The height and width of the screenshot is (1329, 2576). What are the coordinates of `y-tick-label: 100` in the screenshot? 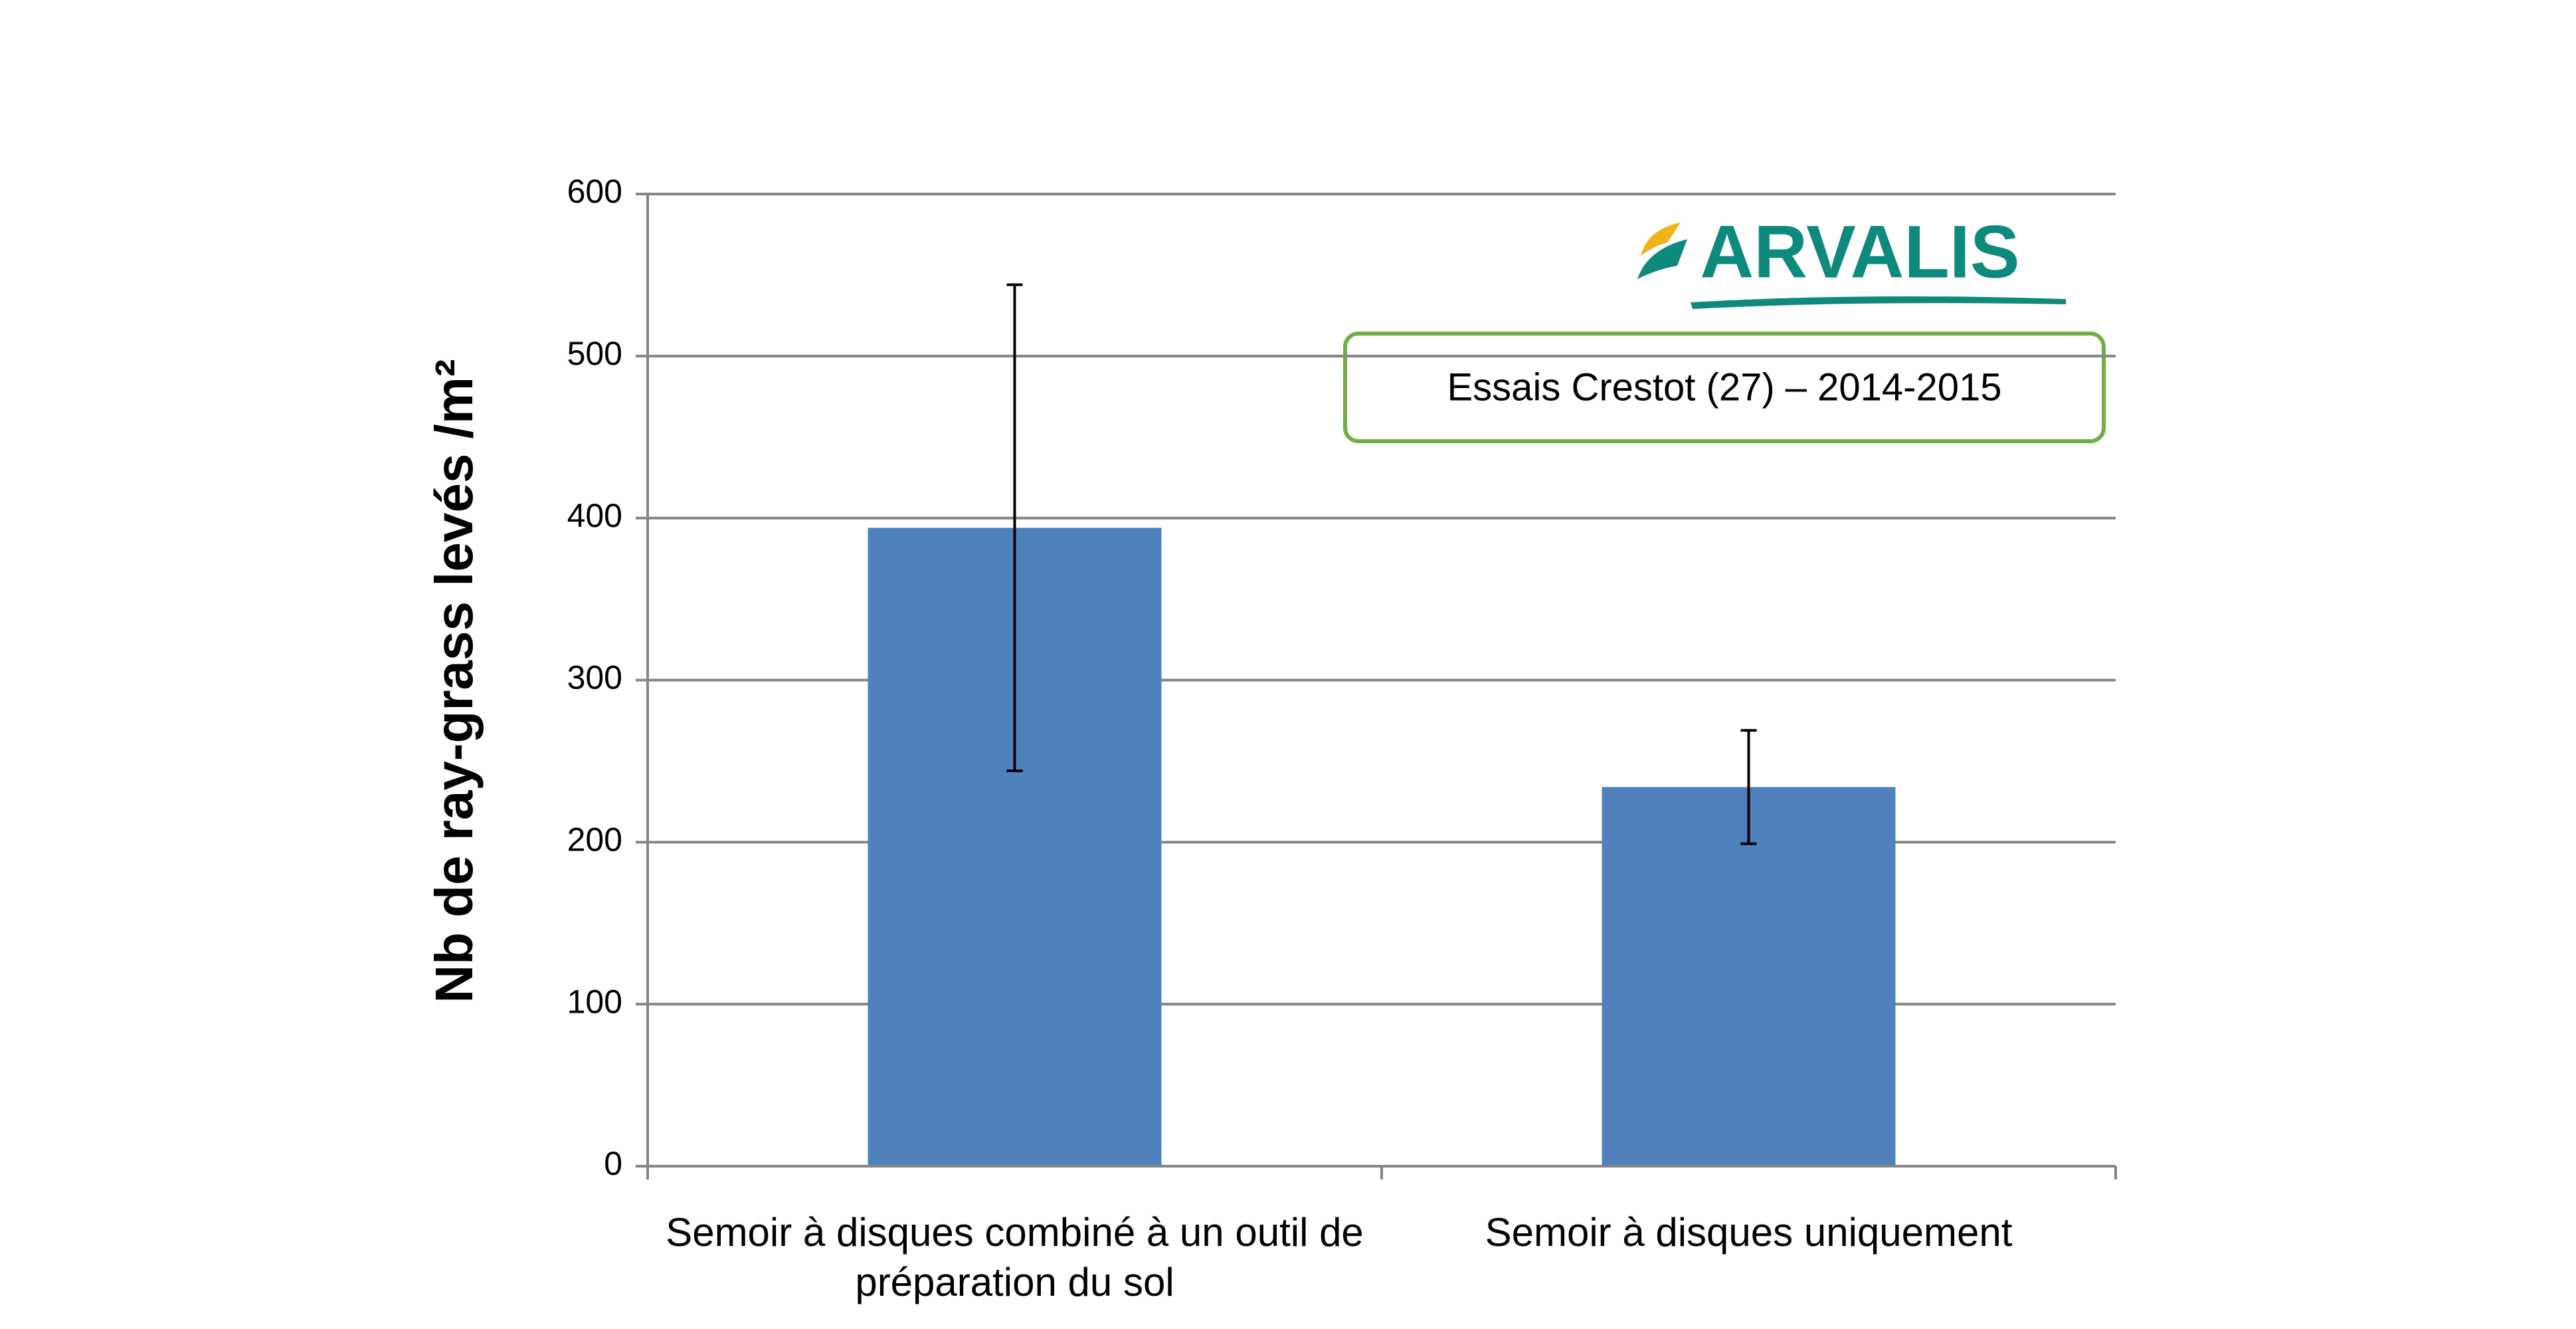 It's located at (594, 1001).